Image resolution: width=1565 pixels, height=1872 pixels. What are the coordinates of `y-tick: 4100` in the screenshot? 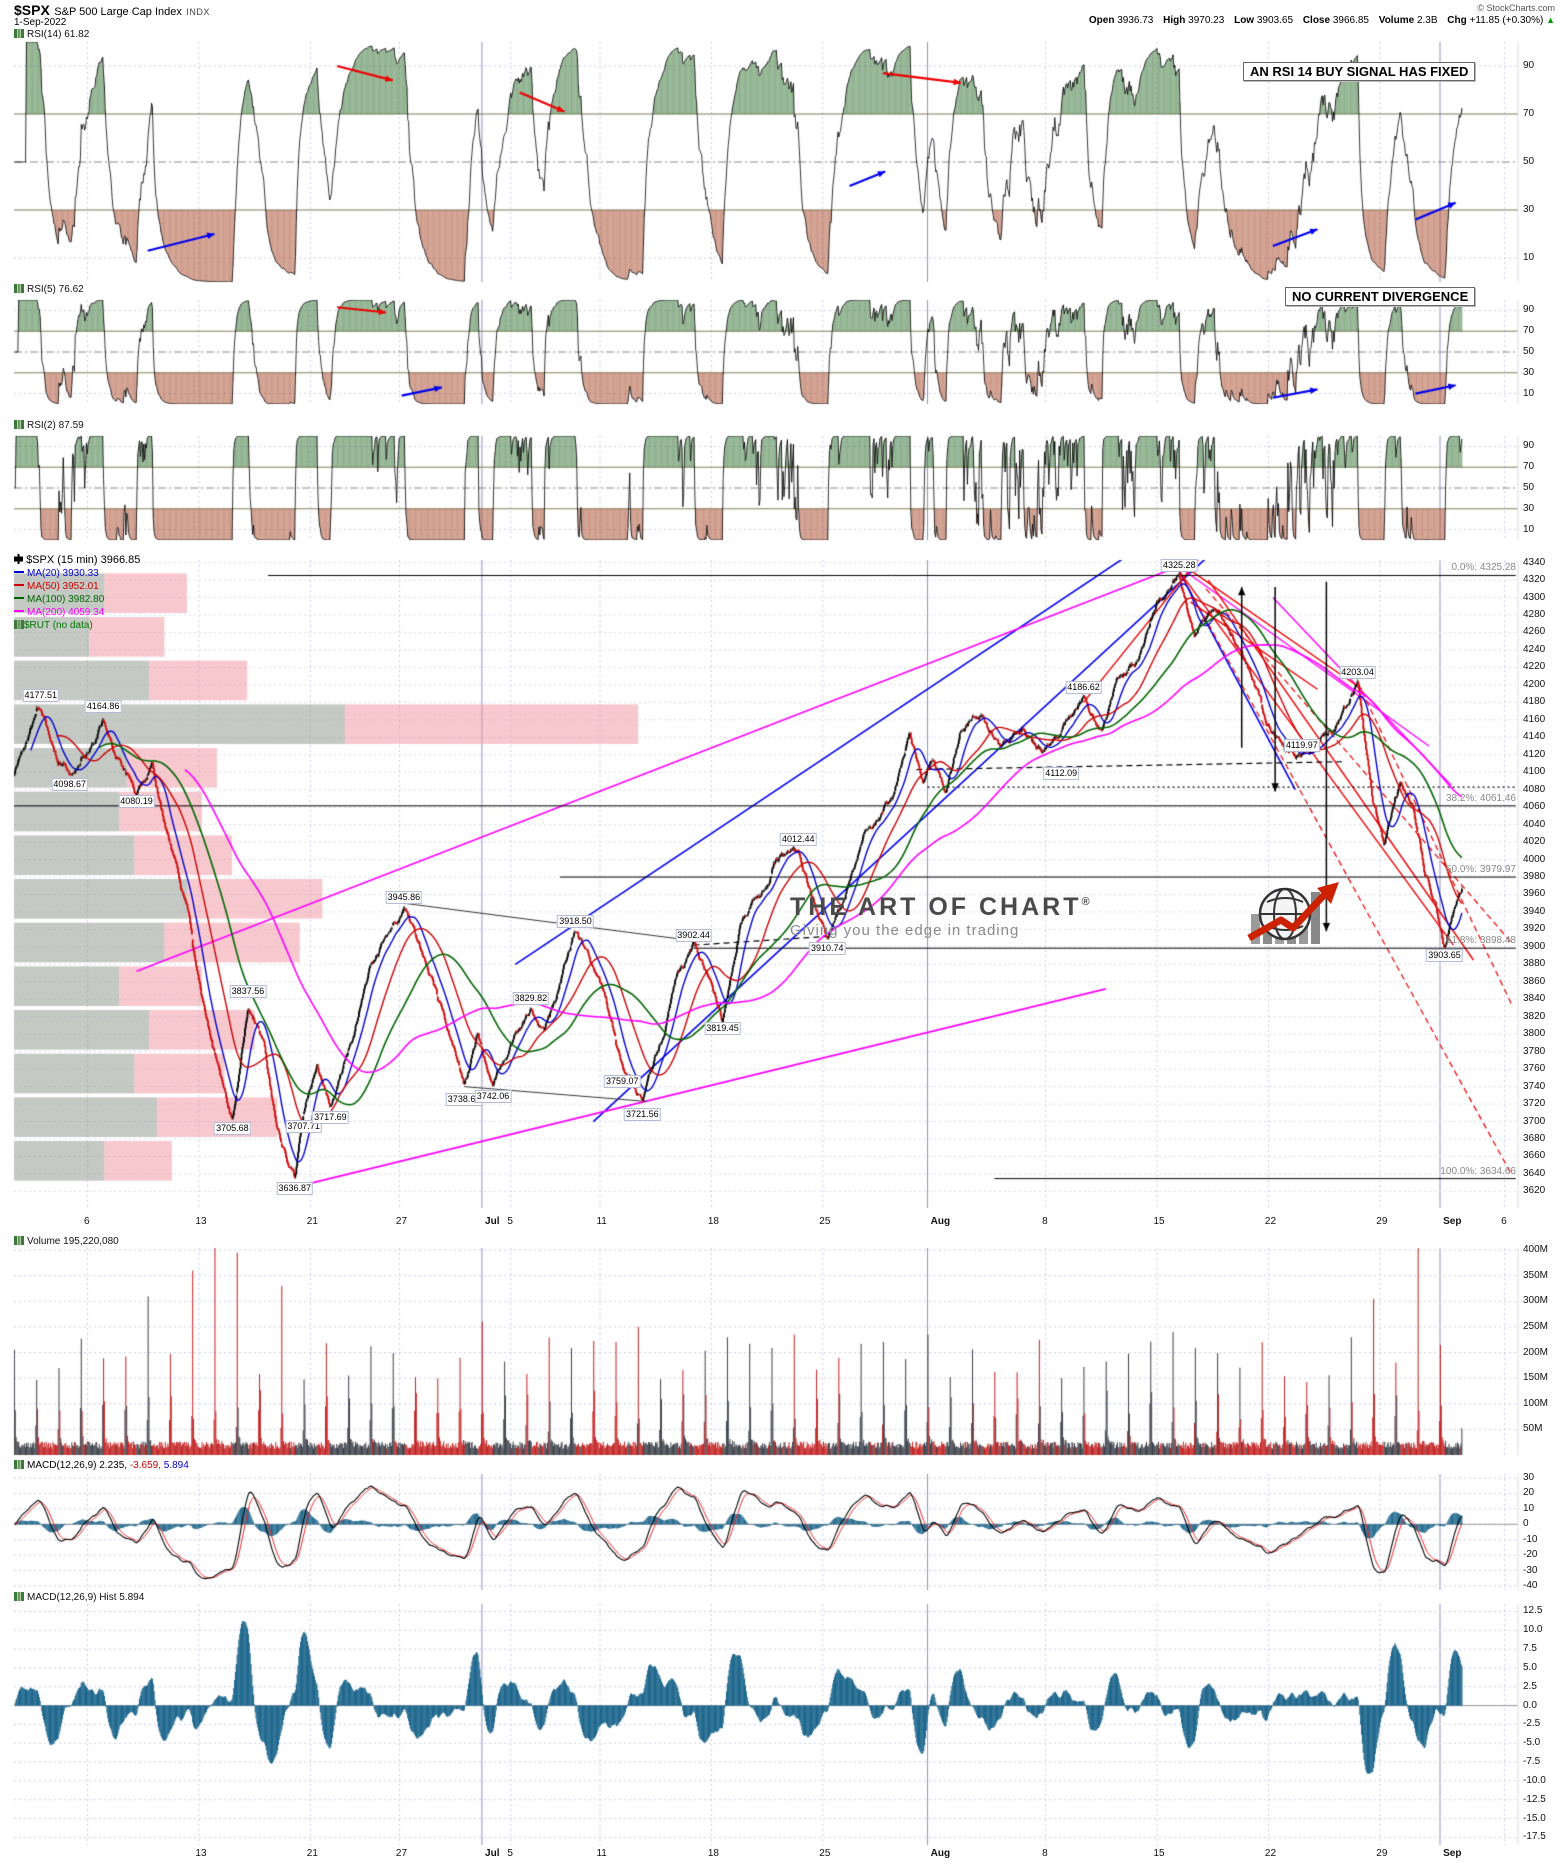 It's located at (1534, 772).